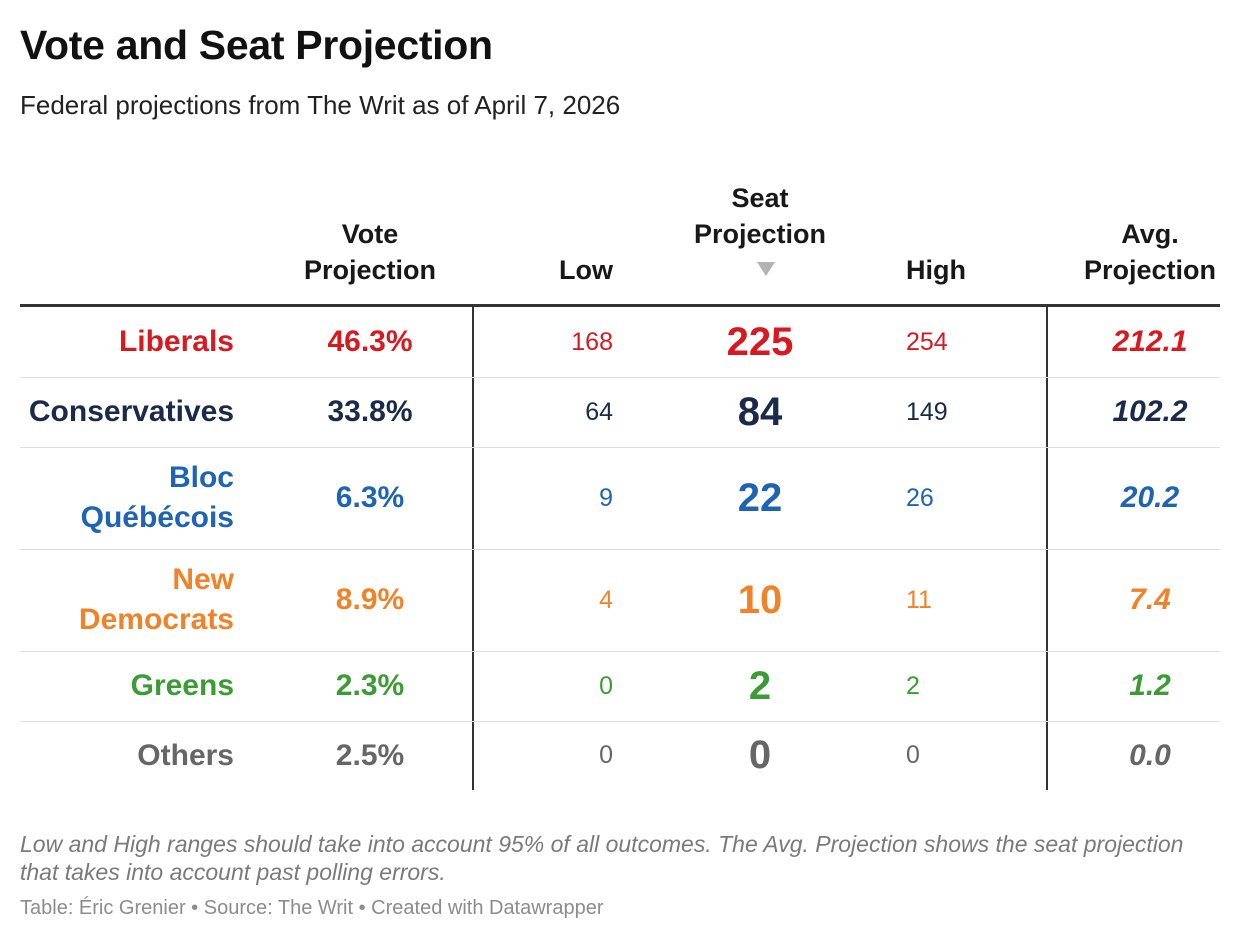 The image size is (1240, 942). What do you see at coordinates (586, 270) in the screenshot?
I see `column-header-low: Low` at bounding box center [586, 270].